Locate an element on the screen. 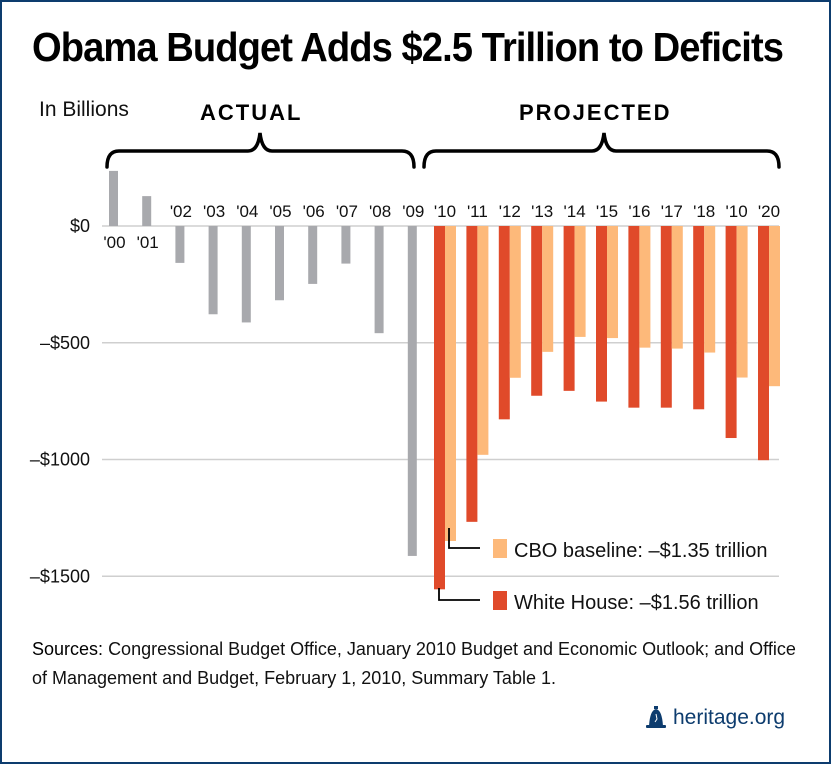 This screenshot has width=831, height=764. actual-brace is located at coordinates (260, 150).